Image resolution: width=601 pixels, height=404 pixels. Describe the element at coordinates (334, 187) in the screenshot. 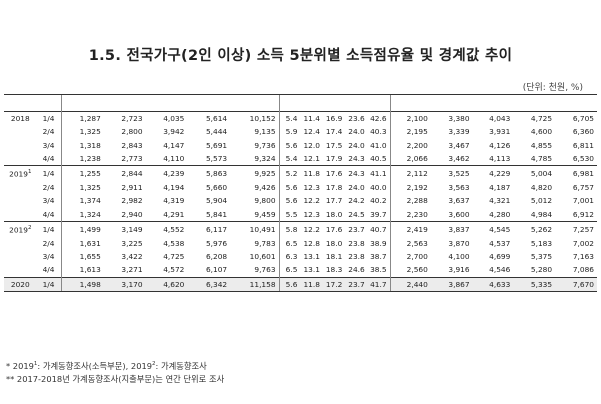

I see `share-cell: 17.8` at that location.